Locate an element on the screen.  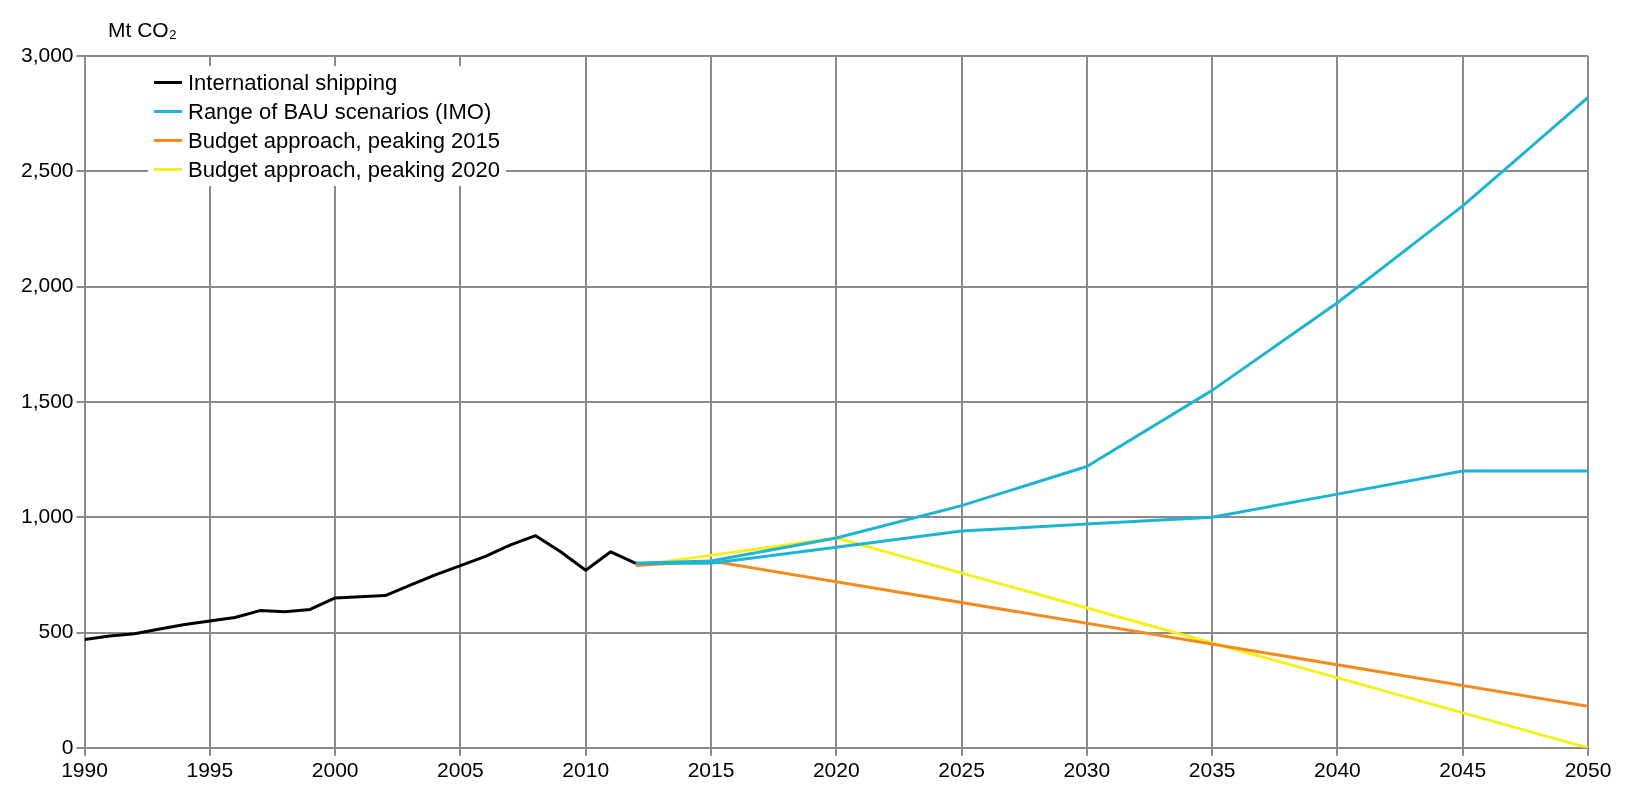
y-tick-label: 1,500 is located at coordinates (47, 400).